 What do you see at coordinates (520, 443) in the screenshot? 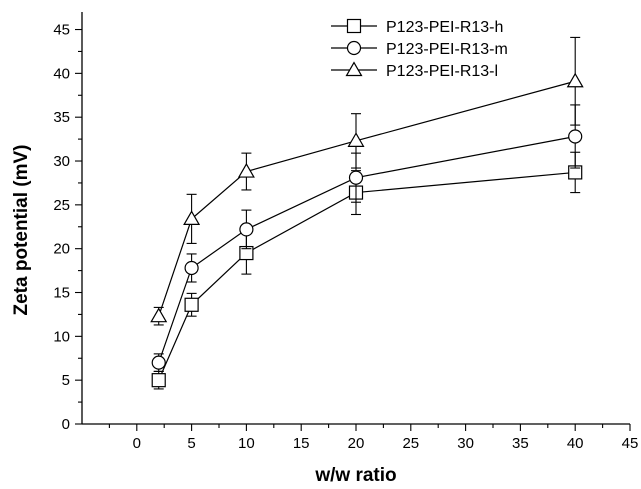
I see `x-tick-label: 35` at bounding box center [520, 443].